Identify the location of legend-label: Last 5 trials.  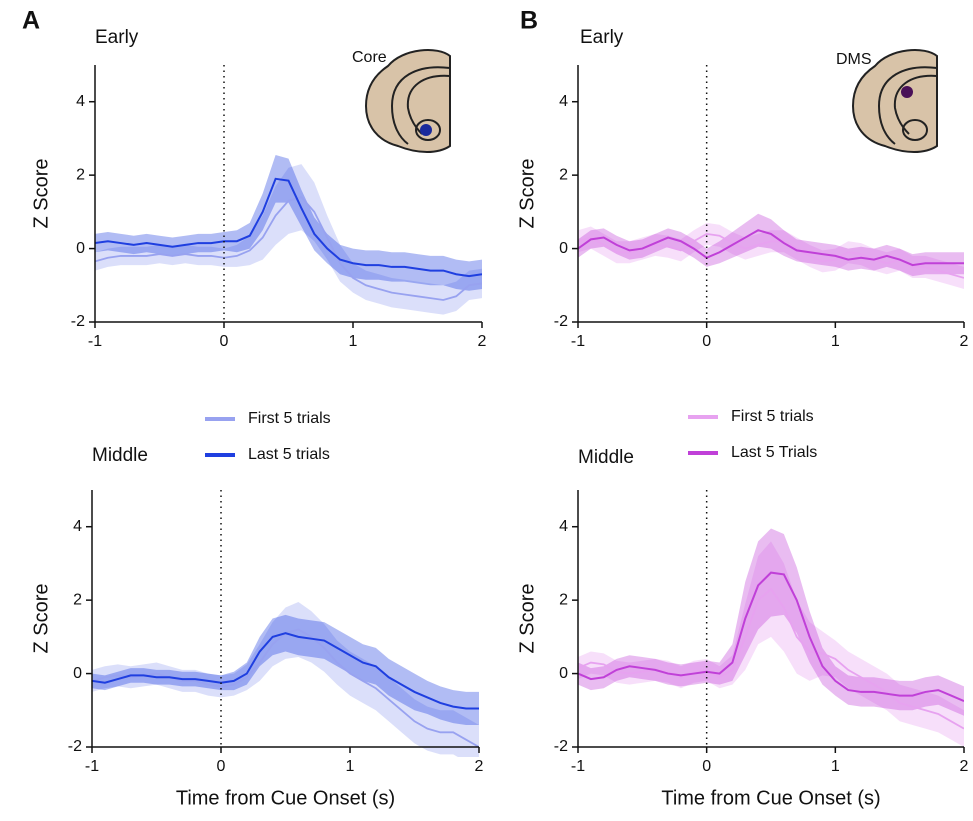
(289, 454).